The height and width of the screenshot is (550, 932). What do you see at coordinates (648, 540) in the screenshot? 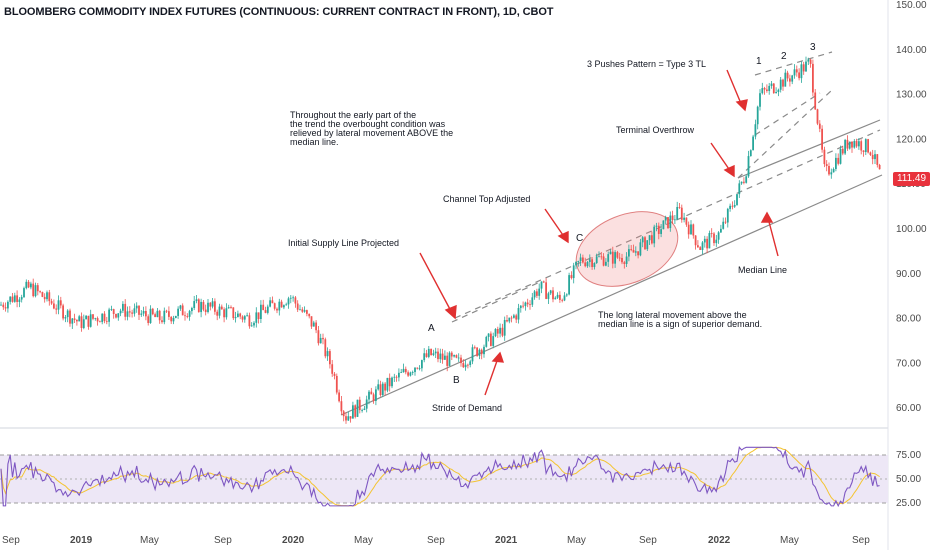
I see `time-tick-label: Sep` at bounding box center [648, 540].